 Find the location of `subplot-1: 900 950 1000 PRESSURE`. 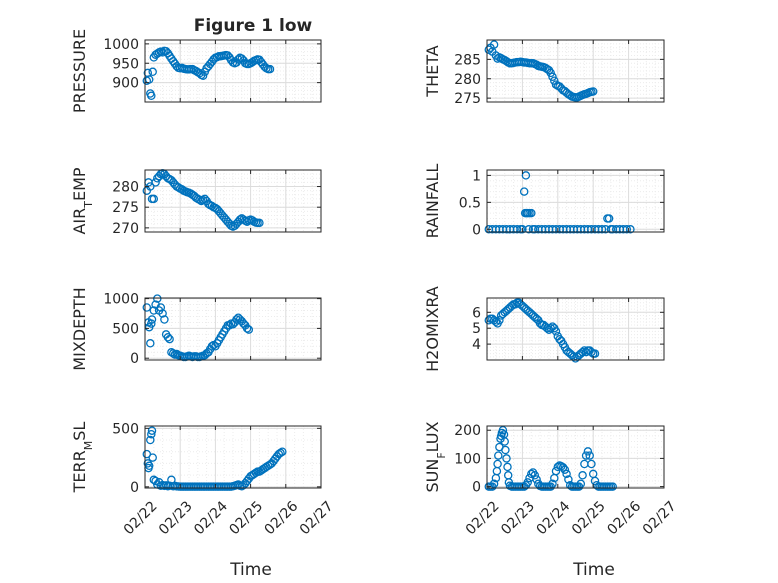

subplot-1: 900 950 1000 PRESSURE is located at coordinates (196, 71).